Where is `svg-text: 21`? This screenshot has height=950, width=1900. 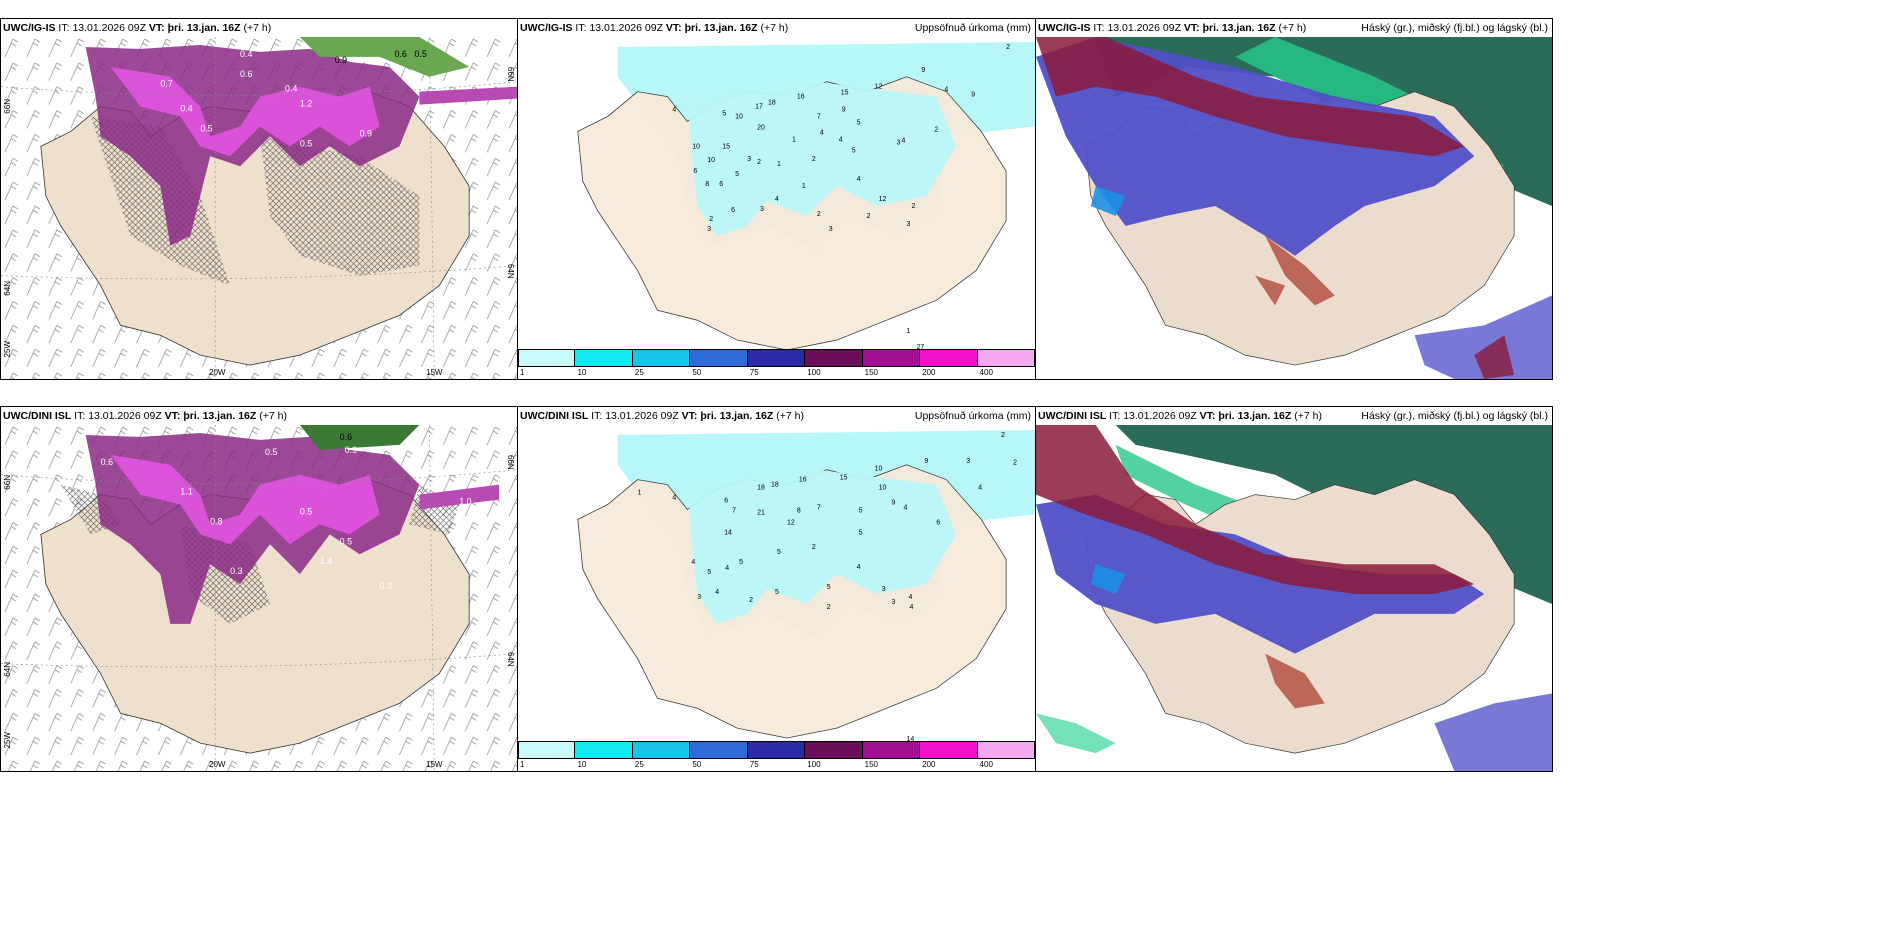 svg-text: 21 is located at coordinates (761, 512).